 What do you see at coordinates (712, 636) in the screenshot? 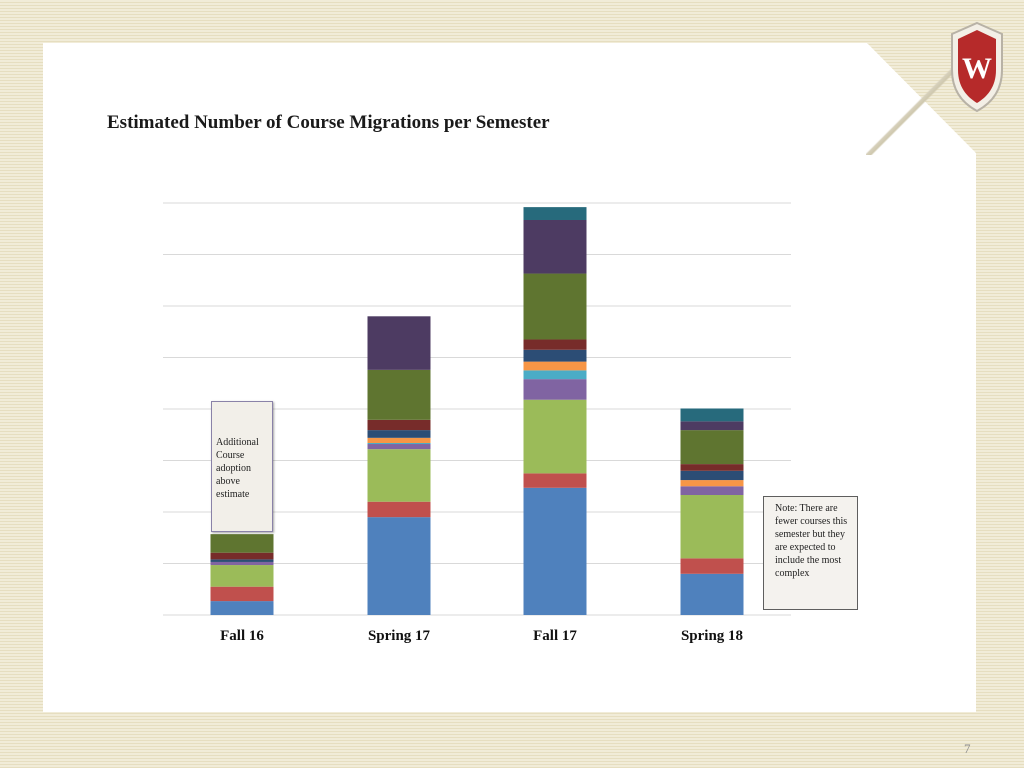
I see `x-tick-label: Spring 18` at bounding box center [712, 636].